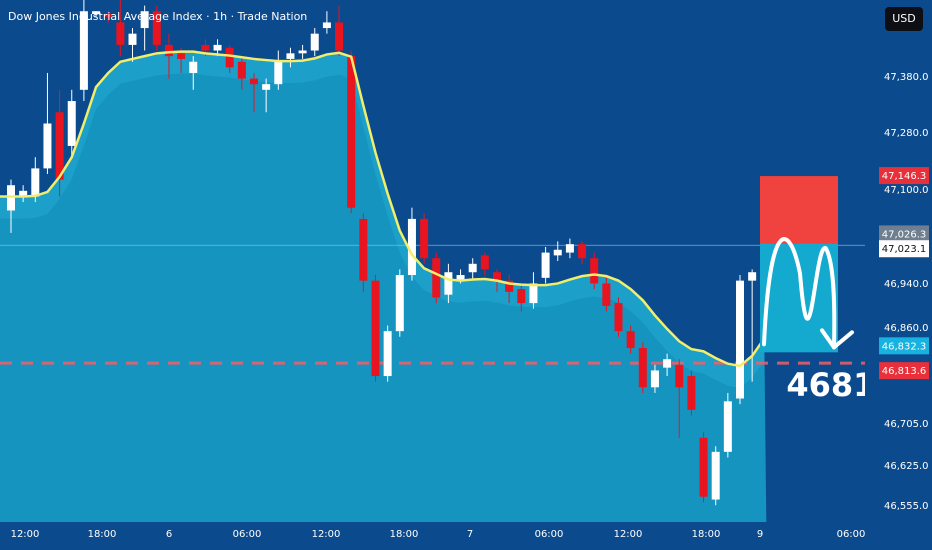  Describe the element at coordinates (906, 466) in the screenshot. I see `price-tick-label: 46,625.0` at that location.